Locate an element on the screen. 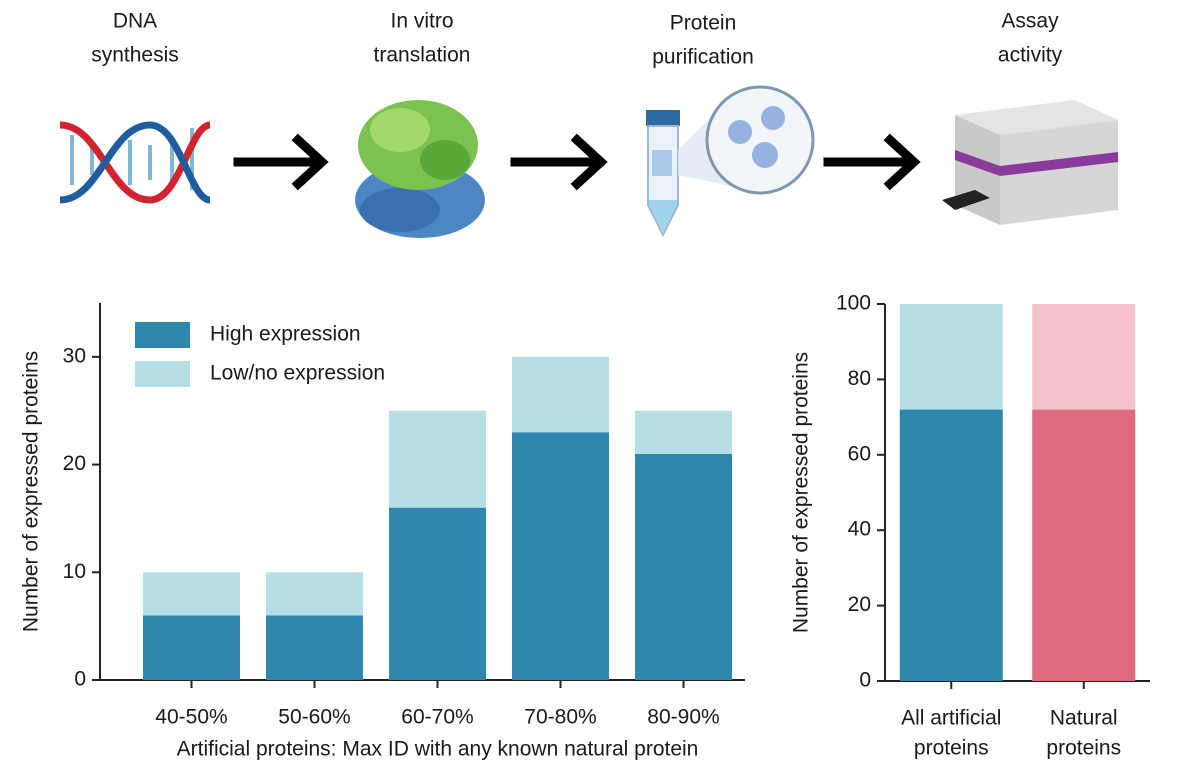  step-label: Protein is located at coordinates (703, 23).